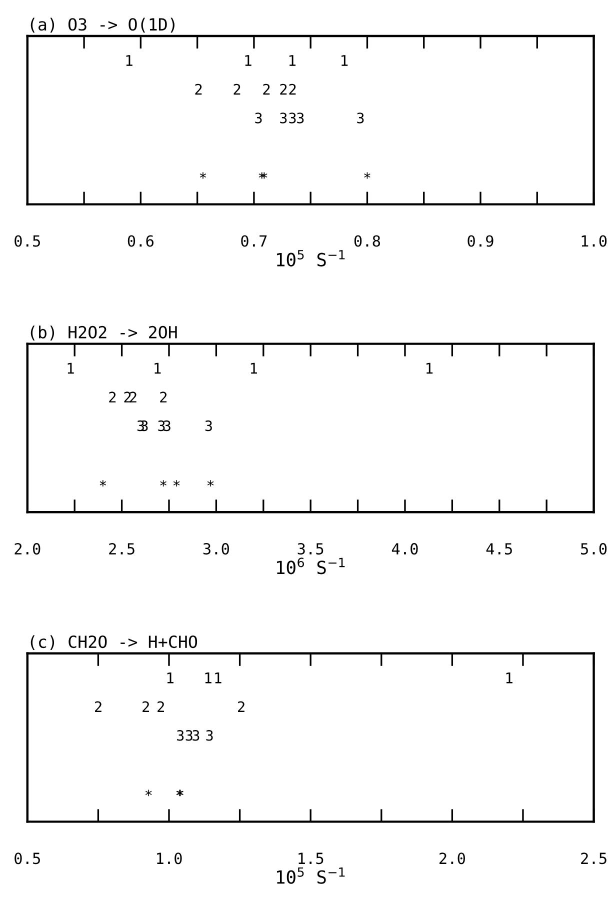 The width and height of the screenshot is (609, 900). What do you see at coordinates (254, 241) in the screenshot?
I see `x-tick-label: 0.7` at bounding box center [254, 241].